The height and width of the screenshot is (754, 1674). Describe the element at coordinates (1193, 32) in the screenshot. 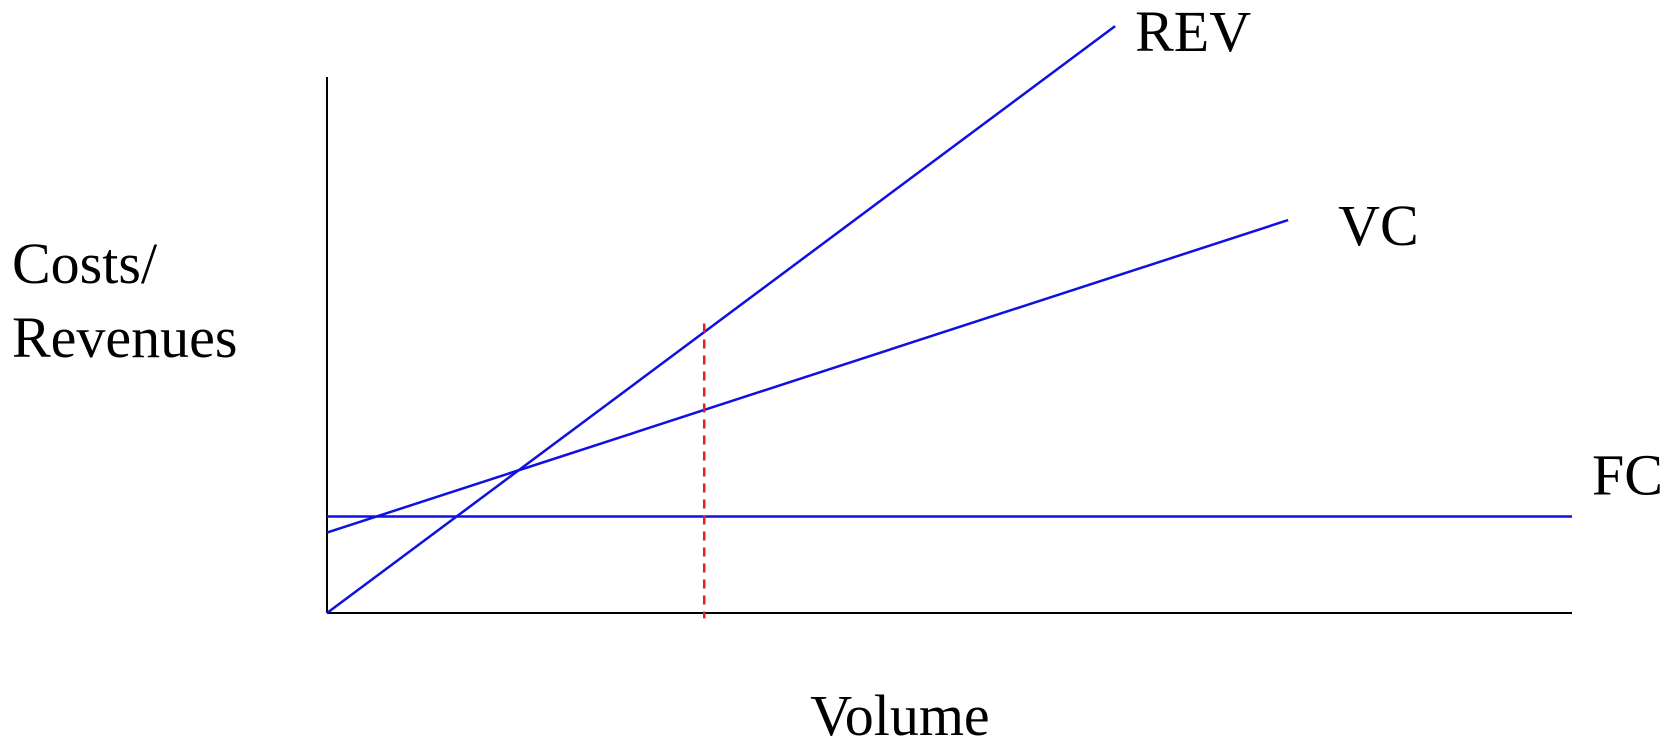

I see `series-label-rev: REV` at that location.